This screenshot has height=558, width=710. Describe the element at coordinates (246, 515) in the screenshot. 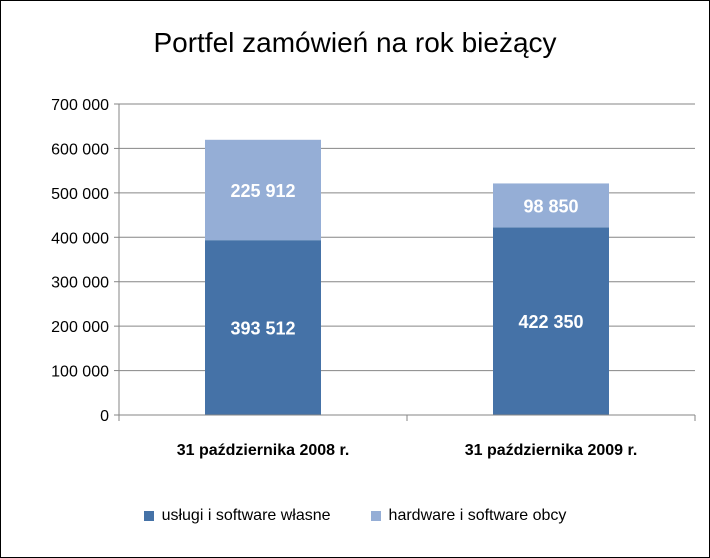

I see `legend-label-own: usługi i software własne` at that location.